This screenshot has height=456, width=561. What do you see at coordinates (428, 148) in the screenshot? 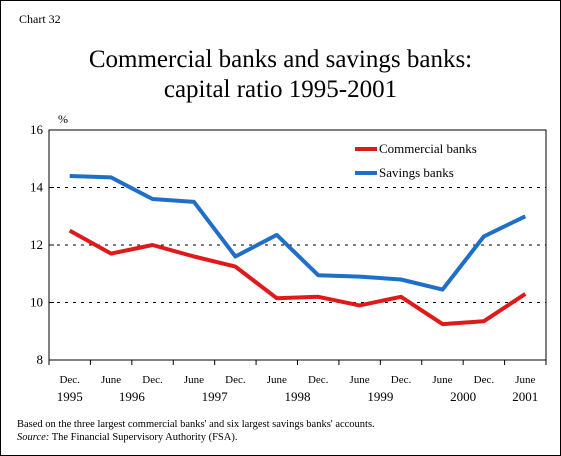
I see `legend-label: Commercial banks` at bounding box center [428, 148].